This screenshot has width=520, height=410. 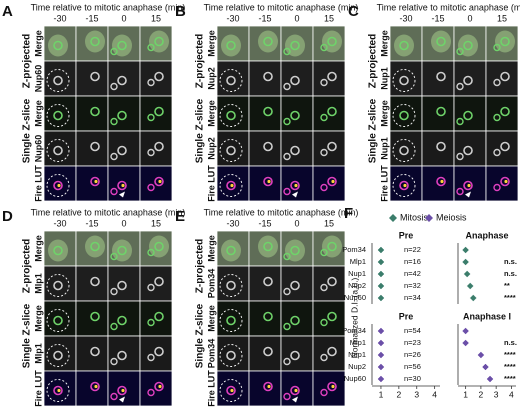 I want to click on row-label: Nup60, so click(x=38, y=149).